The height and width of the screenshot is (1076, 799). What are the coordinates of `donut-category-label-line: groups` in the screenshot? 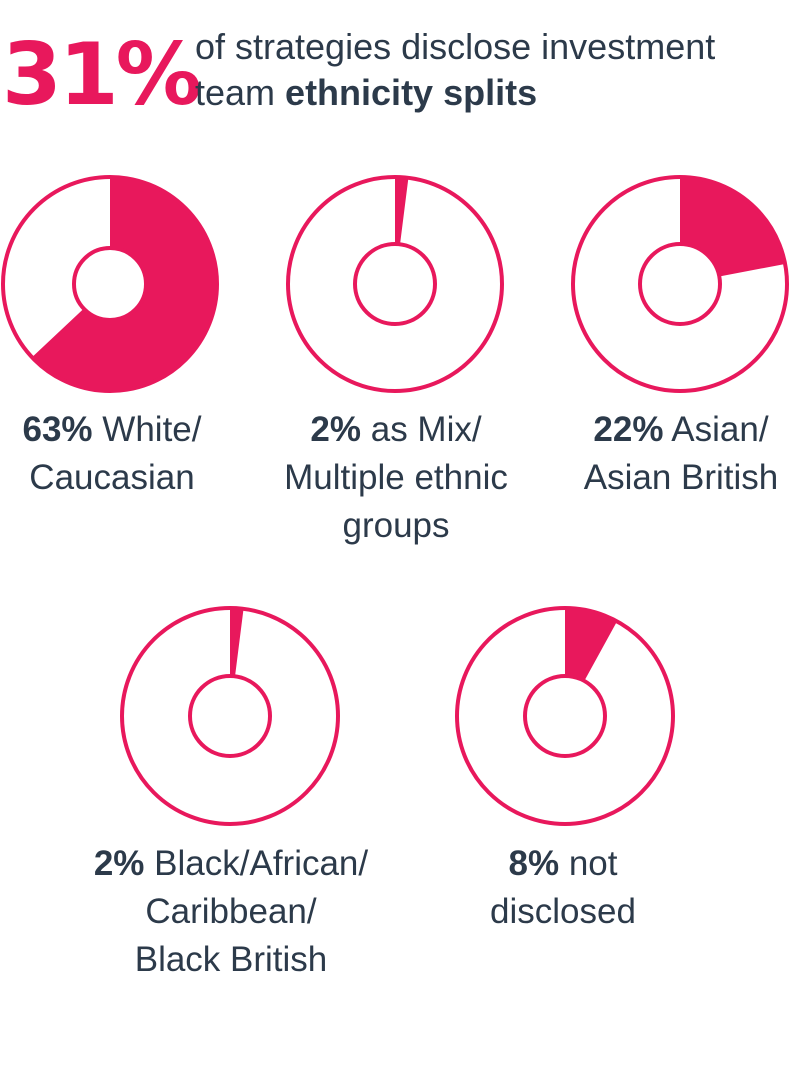 It's located at (396, 525).